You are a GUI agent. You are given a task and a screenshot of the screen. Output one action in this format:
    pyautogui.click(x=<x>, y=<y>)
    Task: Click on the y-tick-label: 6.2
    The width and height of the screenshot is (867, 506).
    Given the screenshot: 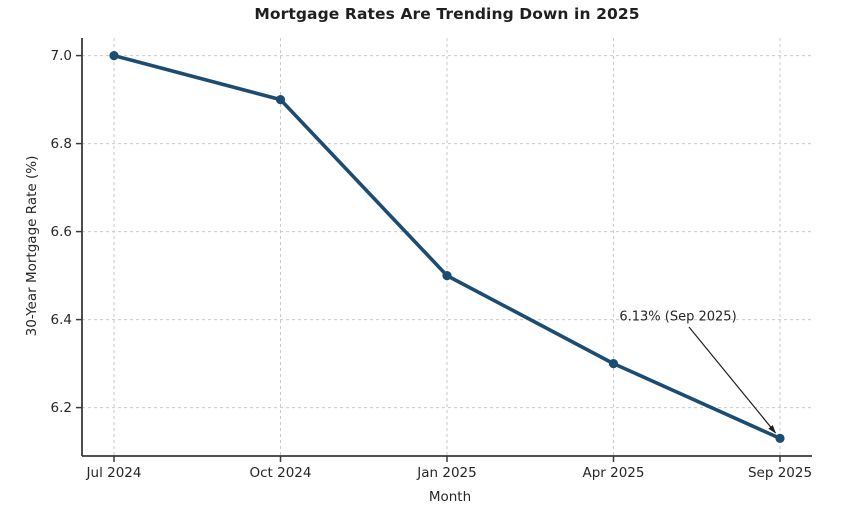 What is the action you would take?
    pyautogui.click(x=61, y=408)
    